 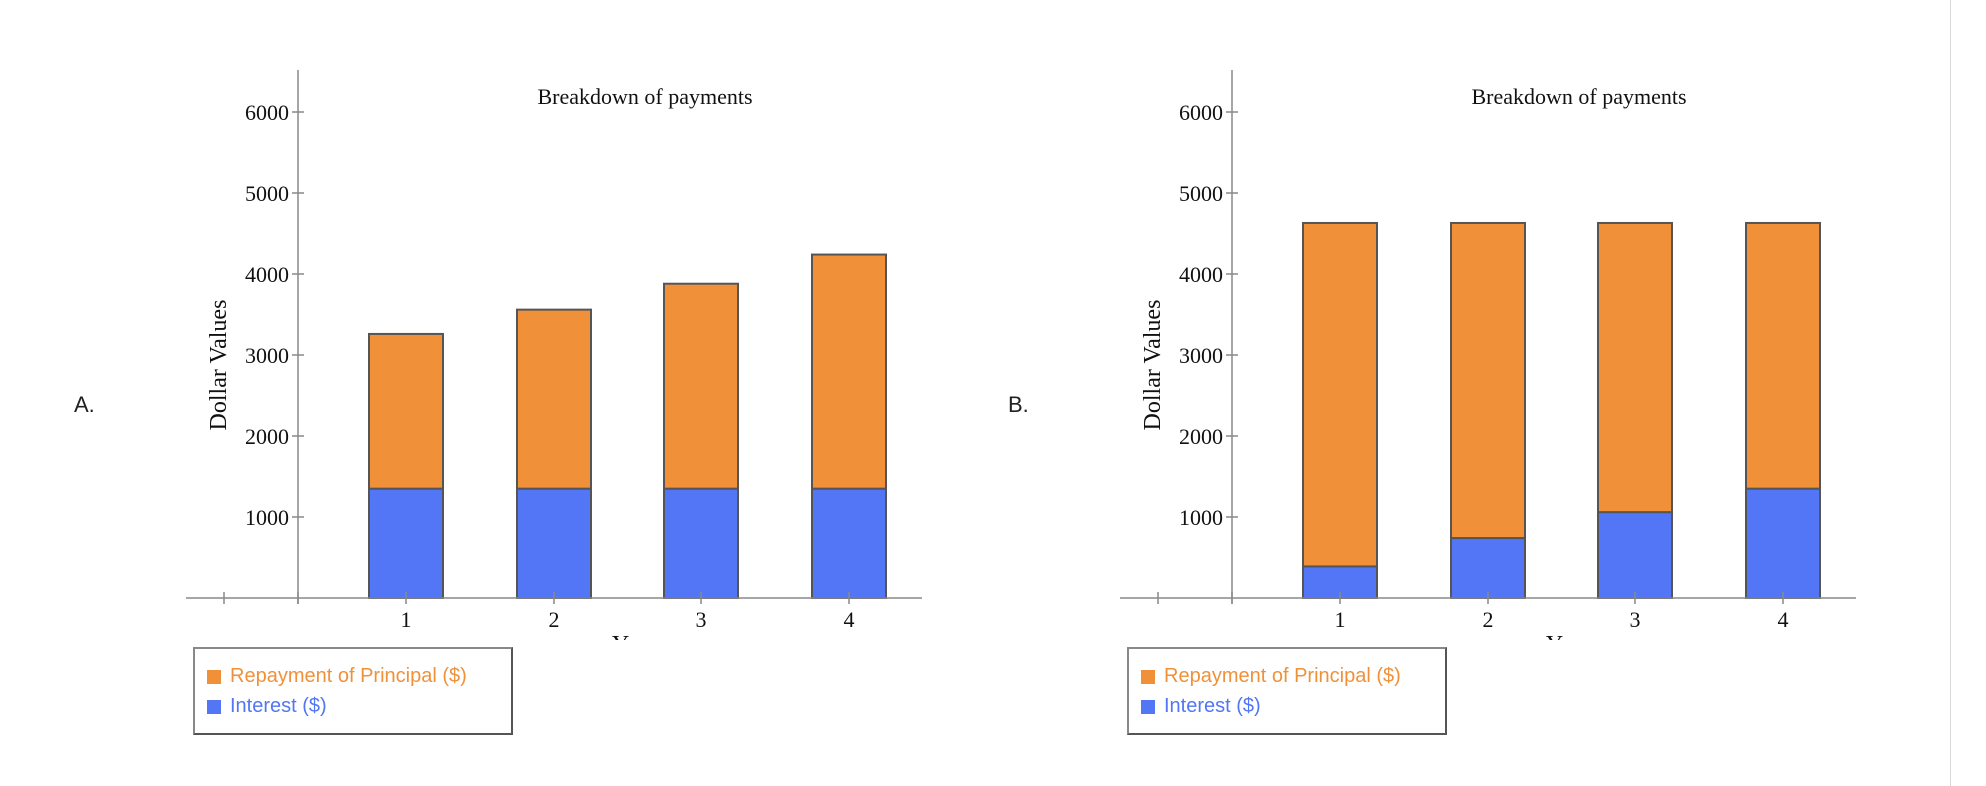 What do you see at coordinates (1950, 393) in the screenshot?
I see `page-edge-divider` at bounding box center [1950, 393].